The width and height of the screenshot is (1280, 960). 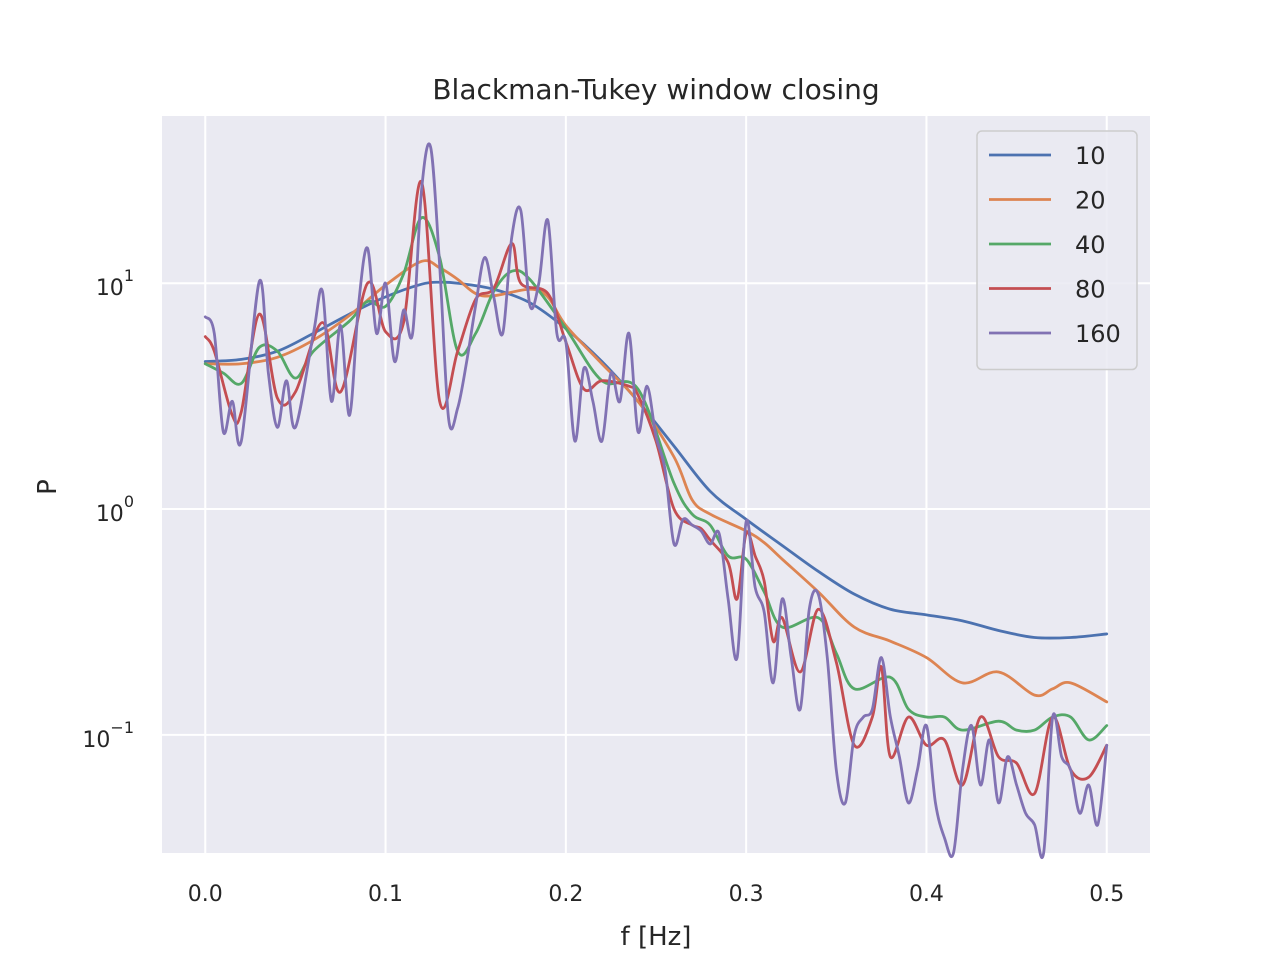 I want to click on y-axis-title: P, so click(x=48, y=487).